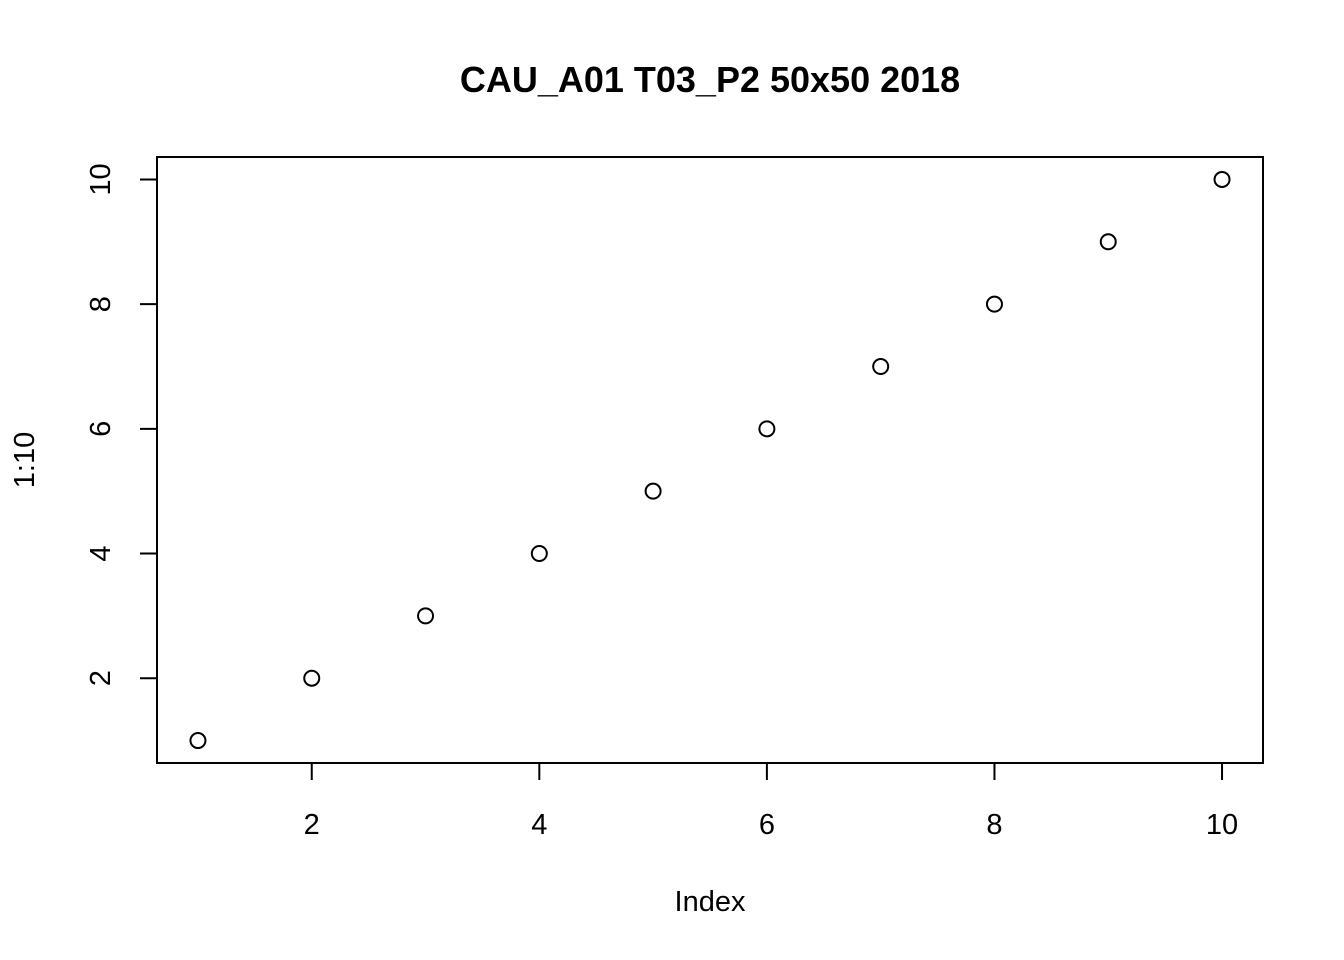 This screenshot has width=1344, height=960. What do you see at coordinates (101, 429) in the screenshot?
I see `y-tick-label: 6` at bounding box center [101, 429].